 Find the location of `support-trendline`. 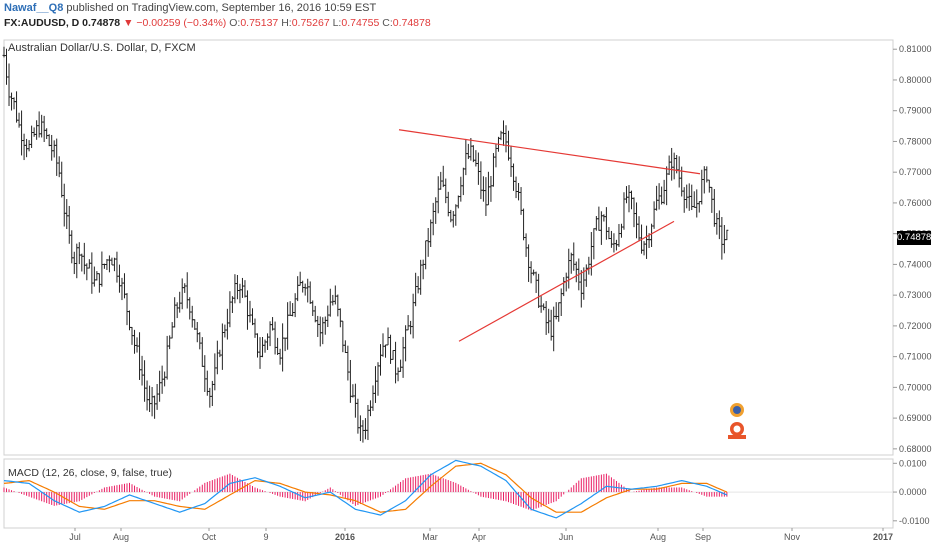

support-trendline is located at coordinates (566, 281).